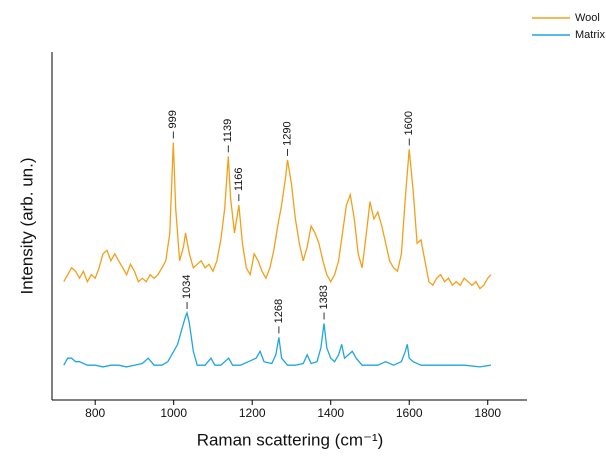  What do you see at coordinates (324, 297) in the screenshot?
I see `peak-label: 1383` at bounding box center [324, 297].